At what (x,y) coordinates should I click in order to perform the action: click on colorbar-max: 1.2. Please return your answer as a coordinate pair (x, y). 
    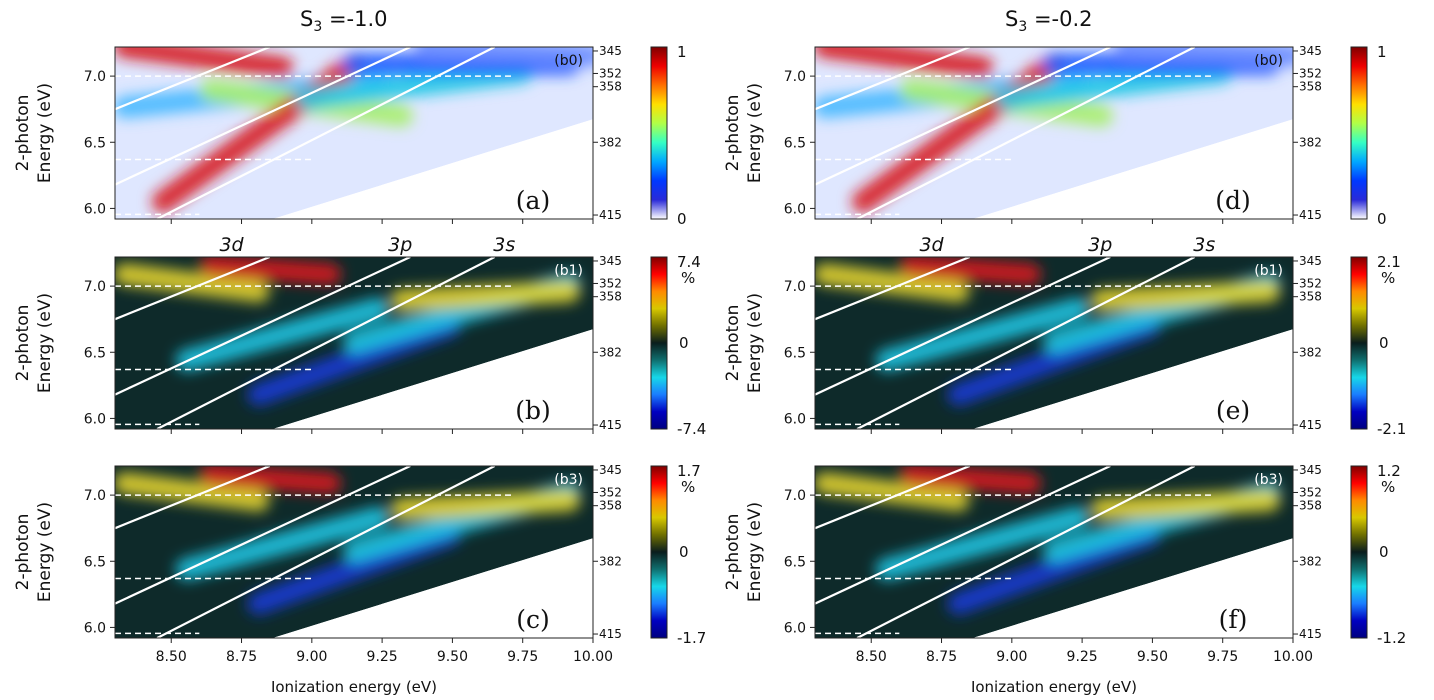
    Looking at the image, I should click on (1389, 471).